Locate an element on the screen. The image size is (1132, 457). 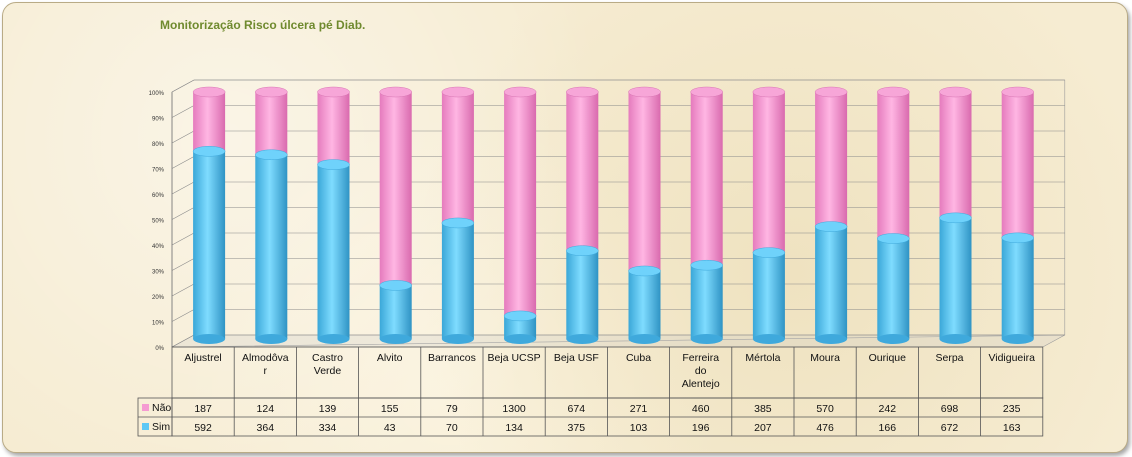
y-tick-label: 80% is located at coordinates (158, 145).